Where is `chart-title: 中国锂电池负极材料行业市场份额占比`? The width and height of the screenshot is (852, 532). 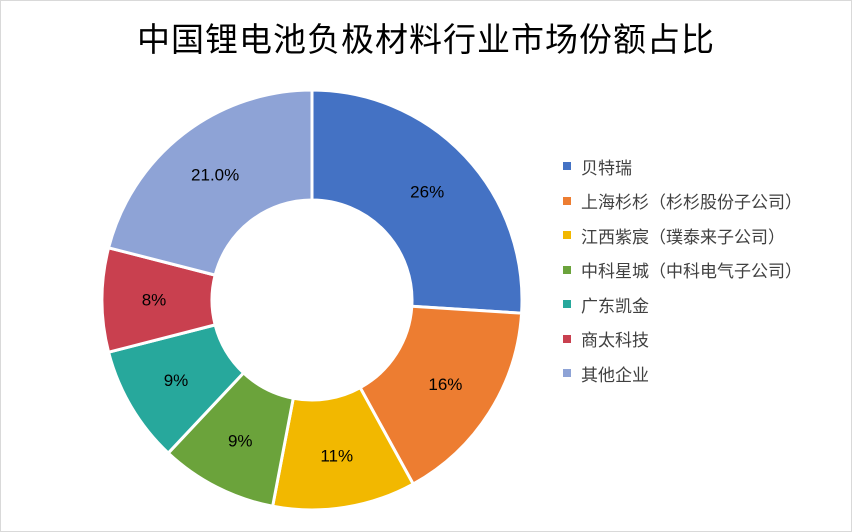
chart-title: 中国锂电池负极材料行业市场份额占比 is located at coordinates (426, 39).